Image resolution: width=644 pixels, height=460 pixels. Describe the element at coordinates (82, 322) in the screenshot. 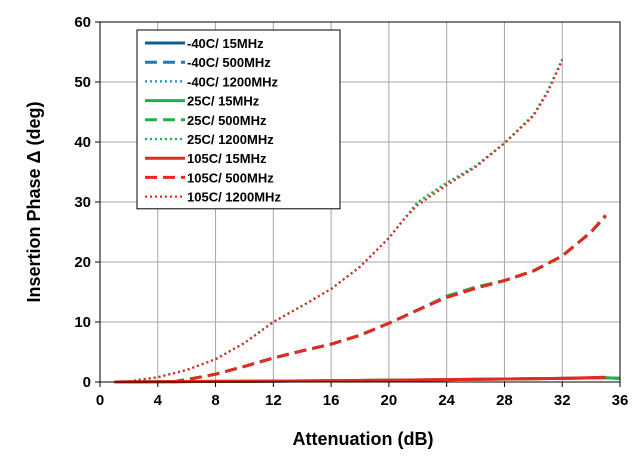

I see `y-tick-label: 10` at that location.